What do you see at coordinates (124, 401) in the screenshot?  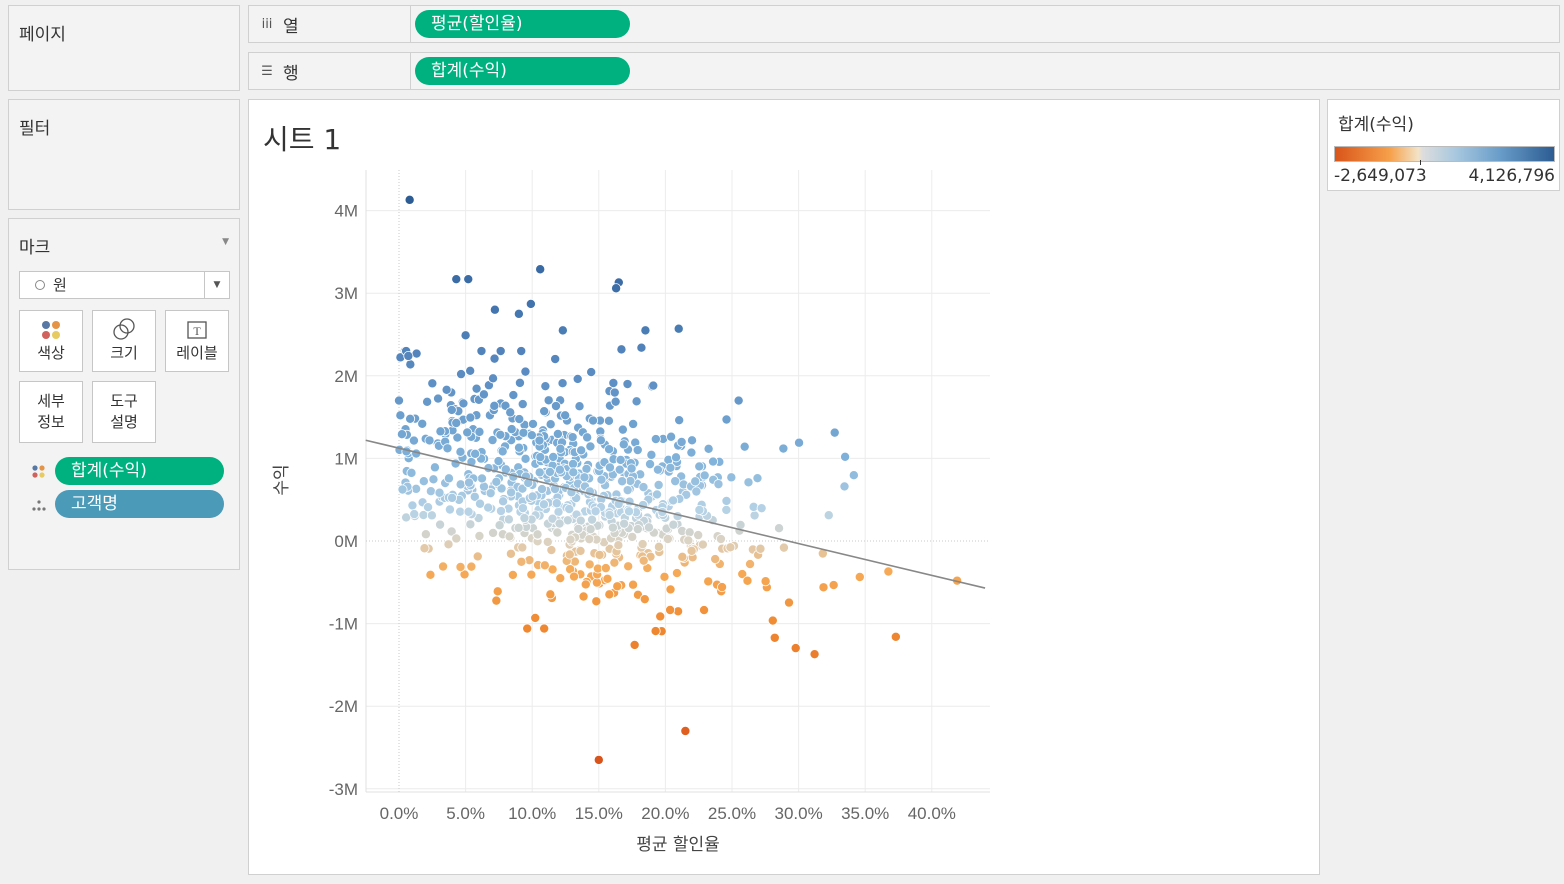 I see `tooltip-button-label-1: 도구` at bounding box center [124, 401].